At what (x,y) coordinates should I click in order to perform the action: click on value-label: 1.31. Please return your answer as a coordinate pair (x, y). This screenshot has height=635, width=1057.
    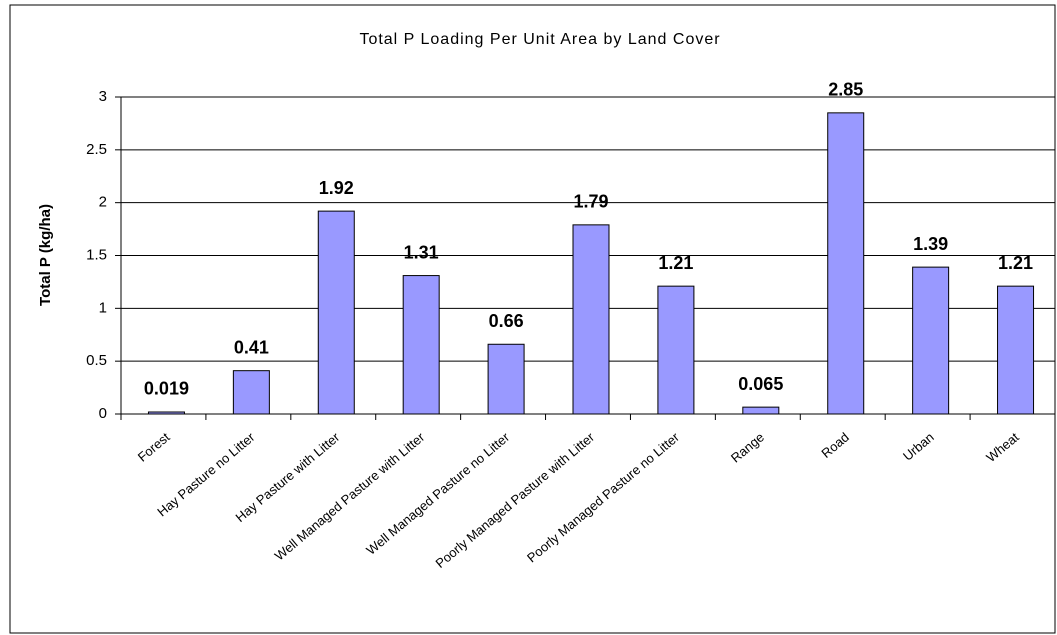
    Looking at the image, I should click on (421, 252).